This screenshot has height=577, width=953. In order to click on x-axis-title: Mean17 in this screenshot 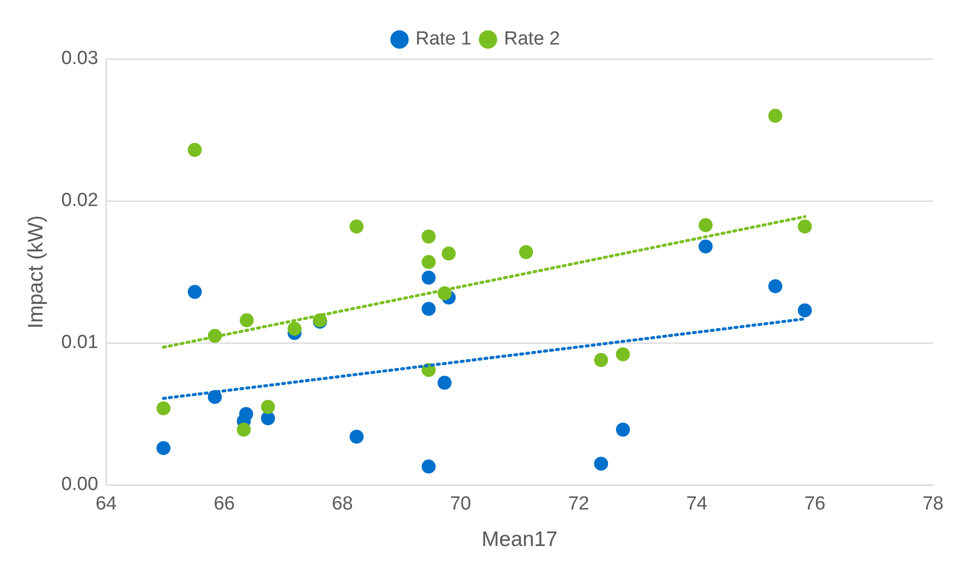, I will do `click(520, 540)`.